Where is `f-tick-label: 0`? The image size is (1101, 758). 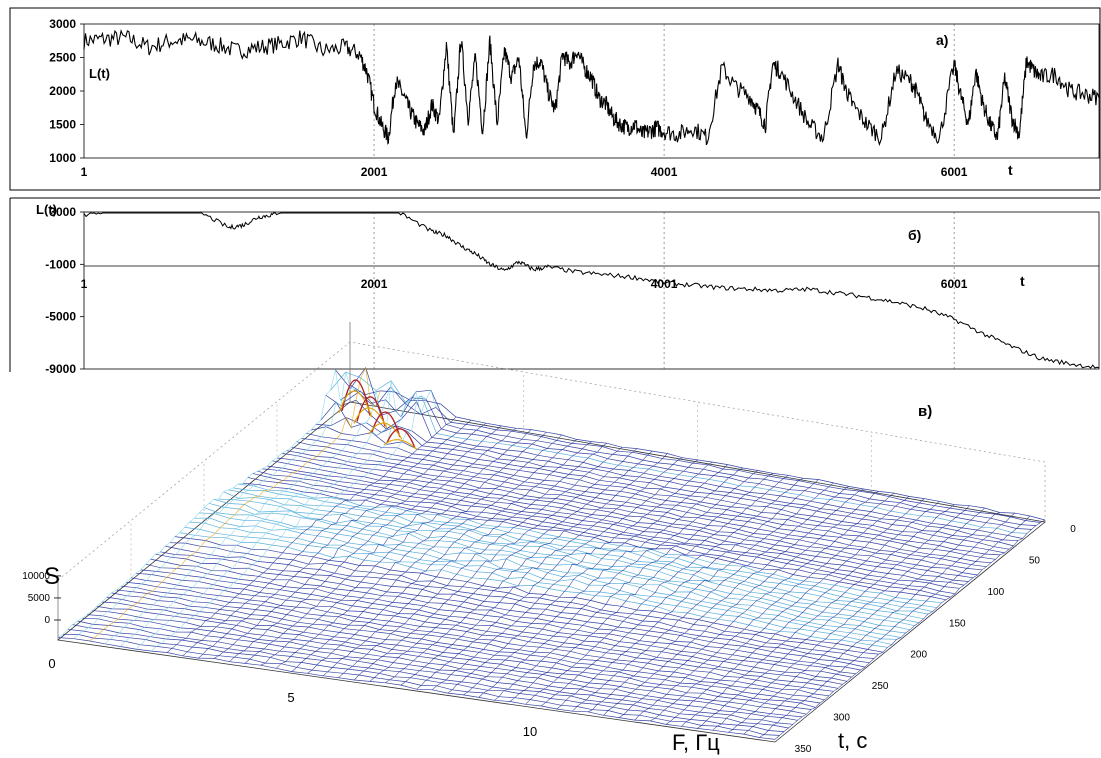
f-tick-label: 0 is located at coordinates (51, 663).